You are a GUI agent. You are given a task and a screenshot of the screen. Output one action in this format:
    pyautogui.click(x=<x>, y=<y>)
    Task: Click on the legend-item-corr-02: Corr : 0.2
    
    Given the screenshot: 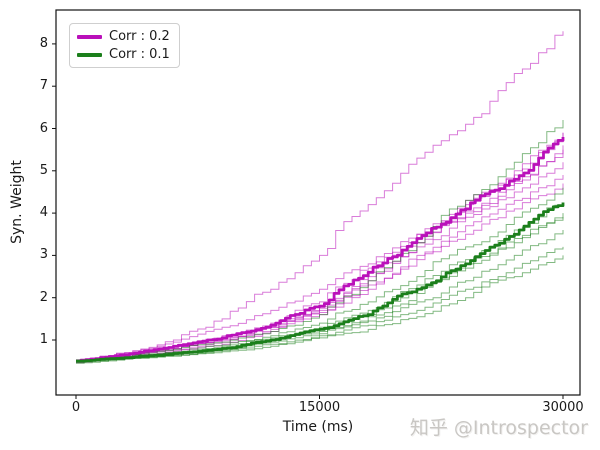 What is the action you would take?
    pyautogui.click(x=123, y=36)
    